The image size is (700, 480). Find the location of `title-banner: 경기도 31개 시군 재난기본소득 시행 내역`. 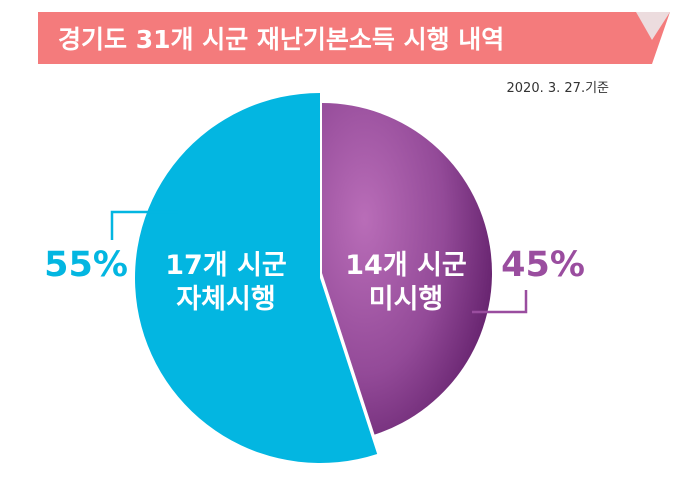

title-banner: 경기도 31개 시군 재난기본소득 시행 내역 is located at coordinates (354, 38).